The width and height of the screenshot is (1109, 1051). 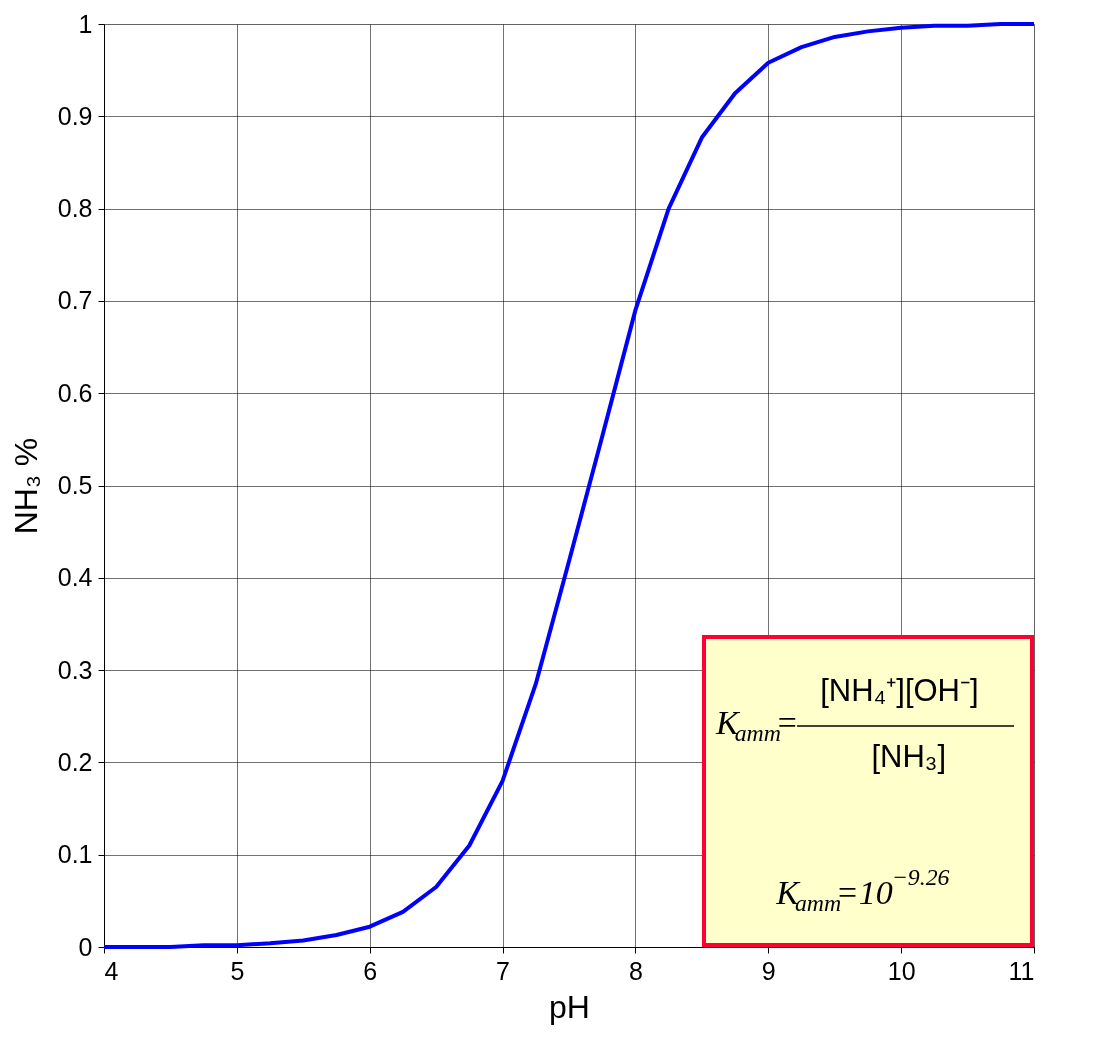 What do you see at coordinates (901, 970) in the screenshot?
I see `x-tick-label: 10` at bounding box center [901, 970].